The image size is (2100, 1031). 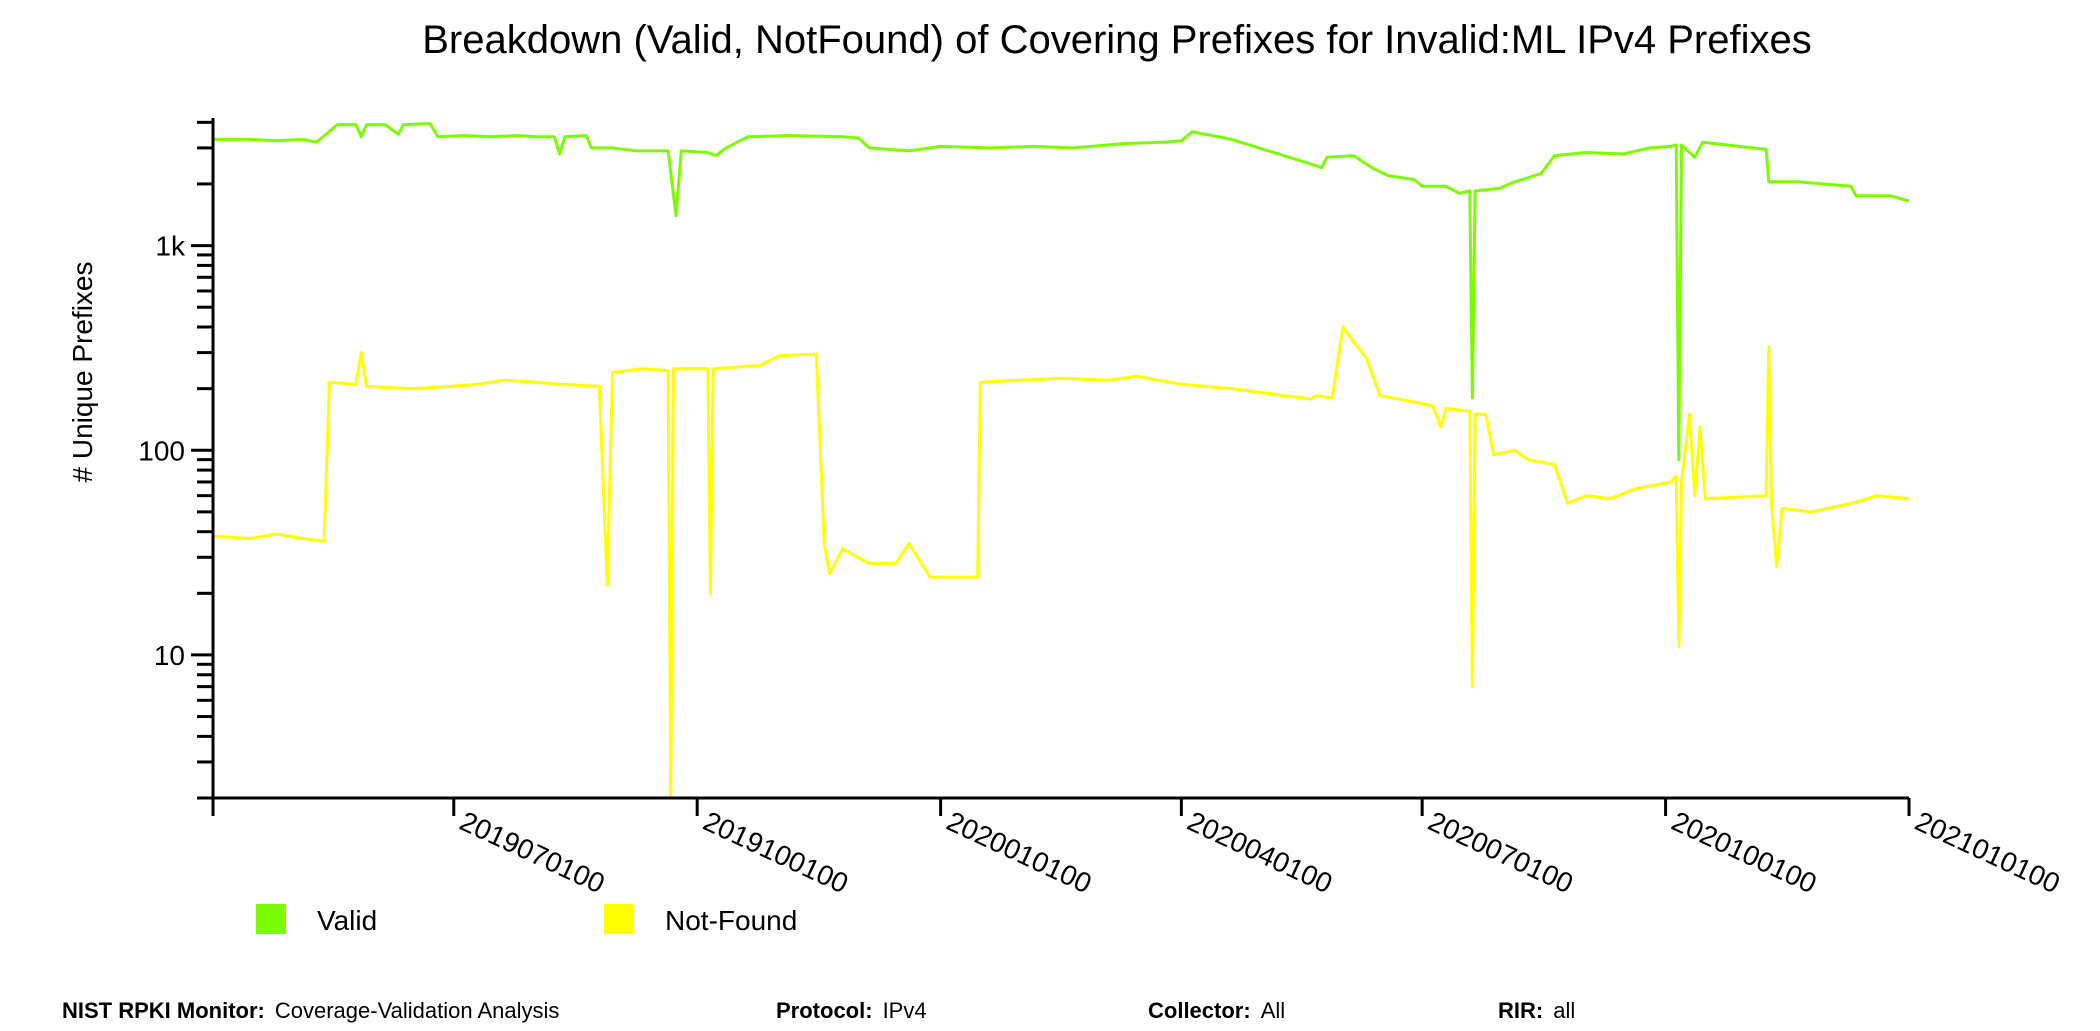 What do you see at coordinates (1744, 852) in the screenshot?
I see `x-tick-label: 2020100100` at bounding box center [1744, 852].